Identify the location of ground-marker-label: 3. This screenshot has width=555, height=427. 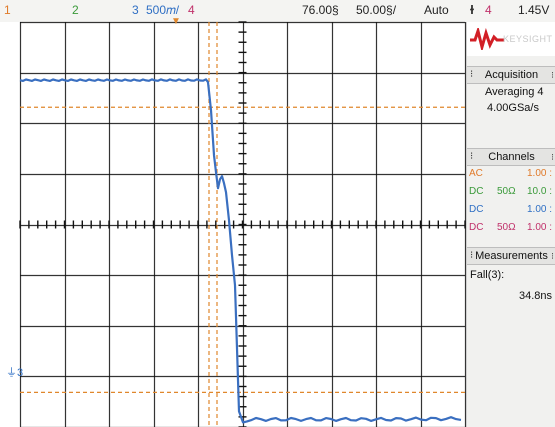
(20, 373).